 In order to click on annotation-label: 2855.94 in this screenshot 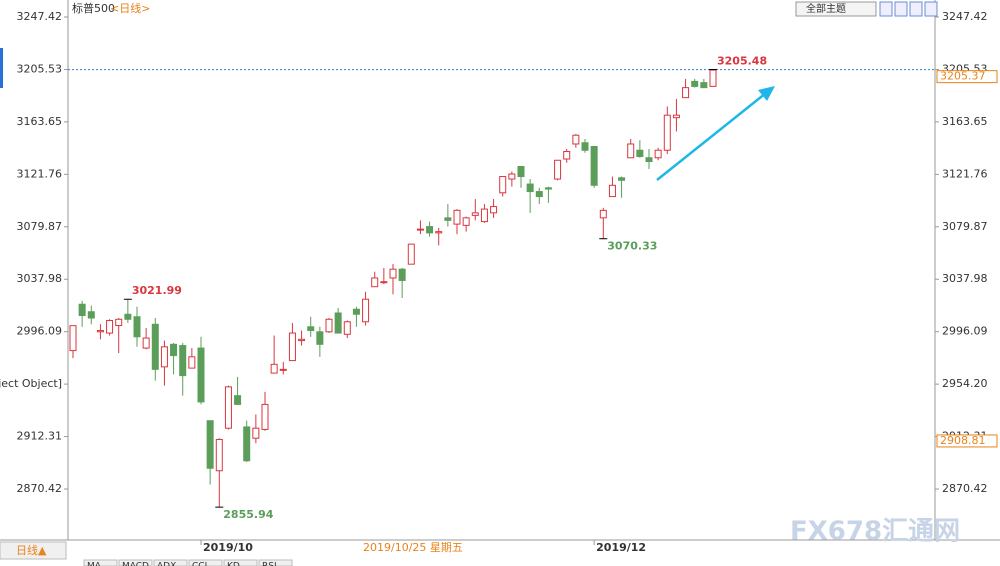, I will do `click(248, 514)`.